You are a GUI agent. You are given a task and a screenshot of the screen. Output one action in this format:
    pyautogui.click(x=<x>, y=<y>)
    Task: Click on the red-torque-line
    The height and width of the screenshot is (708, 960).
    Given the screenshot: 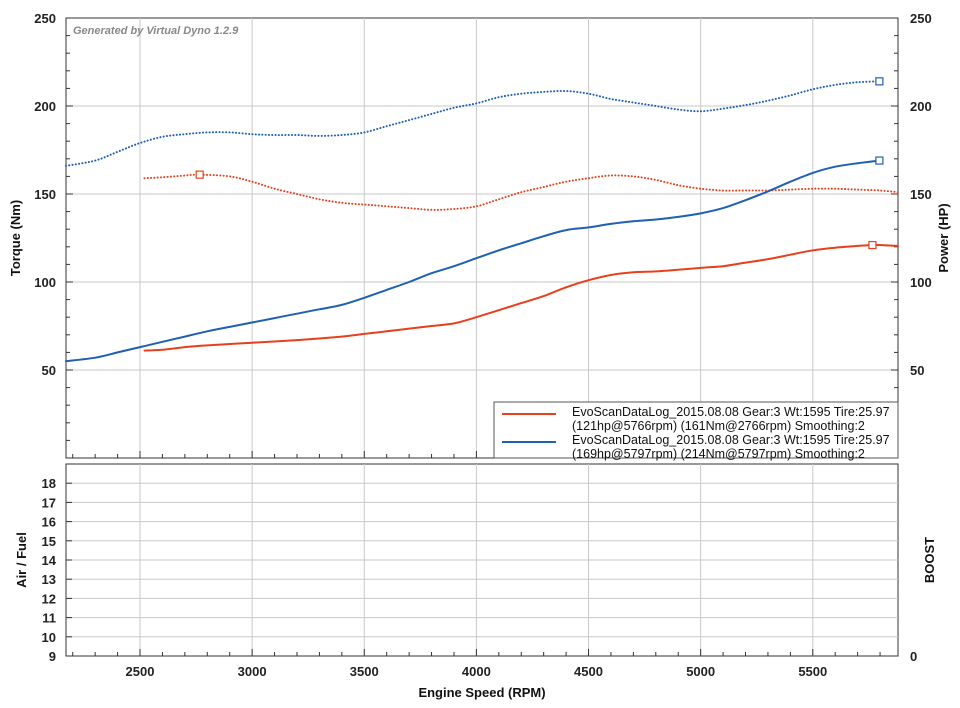 What is the action you would take?
    pyautogui.click(x=521, y=192)
    